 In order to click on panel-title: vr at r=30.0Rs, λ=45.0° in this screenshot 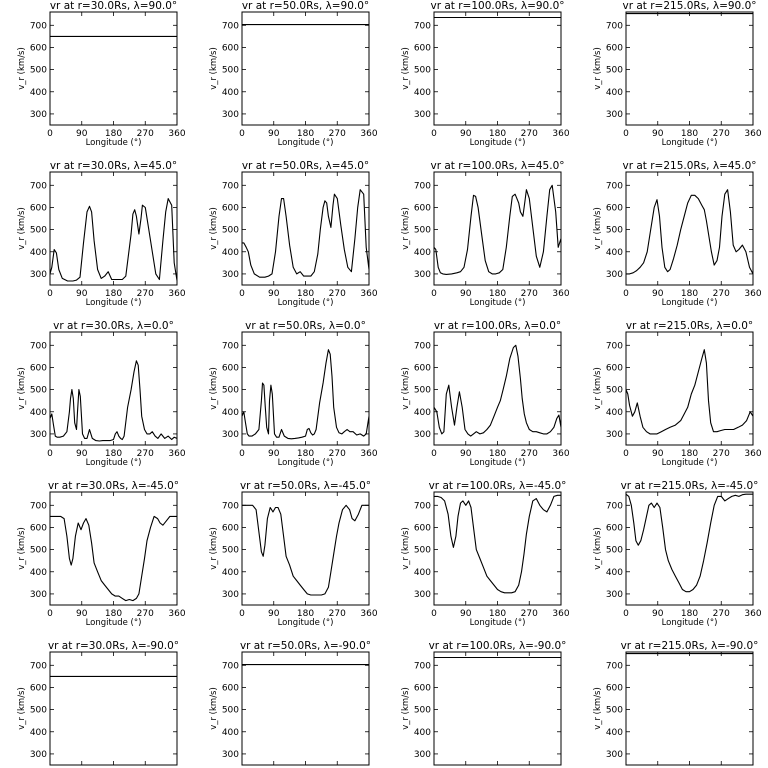, I will do `click(113, 166)`.